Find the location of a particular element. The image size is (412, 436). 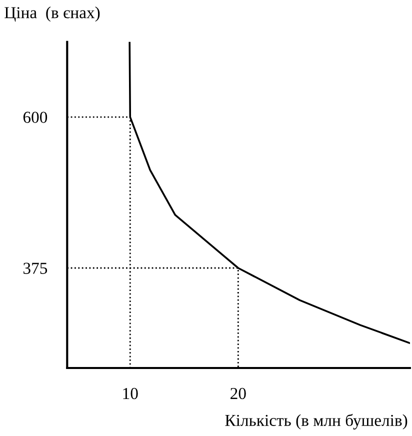

x-axis-title: Кількість (в млн бушелів) is located at coordinates (316, 422).